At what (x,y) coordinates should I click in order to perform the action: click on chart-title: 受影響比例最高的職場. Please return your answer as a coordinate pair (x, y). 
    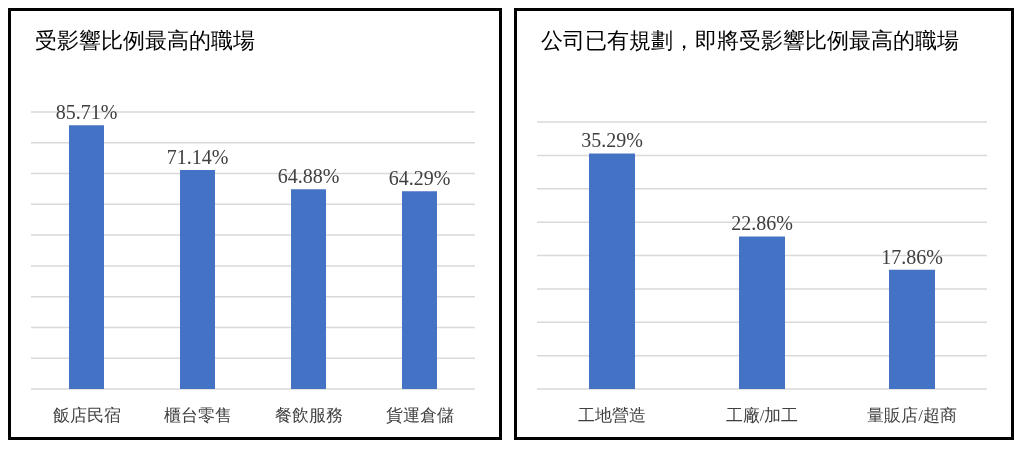
    Looking at the image, I should click on (145, 41).